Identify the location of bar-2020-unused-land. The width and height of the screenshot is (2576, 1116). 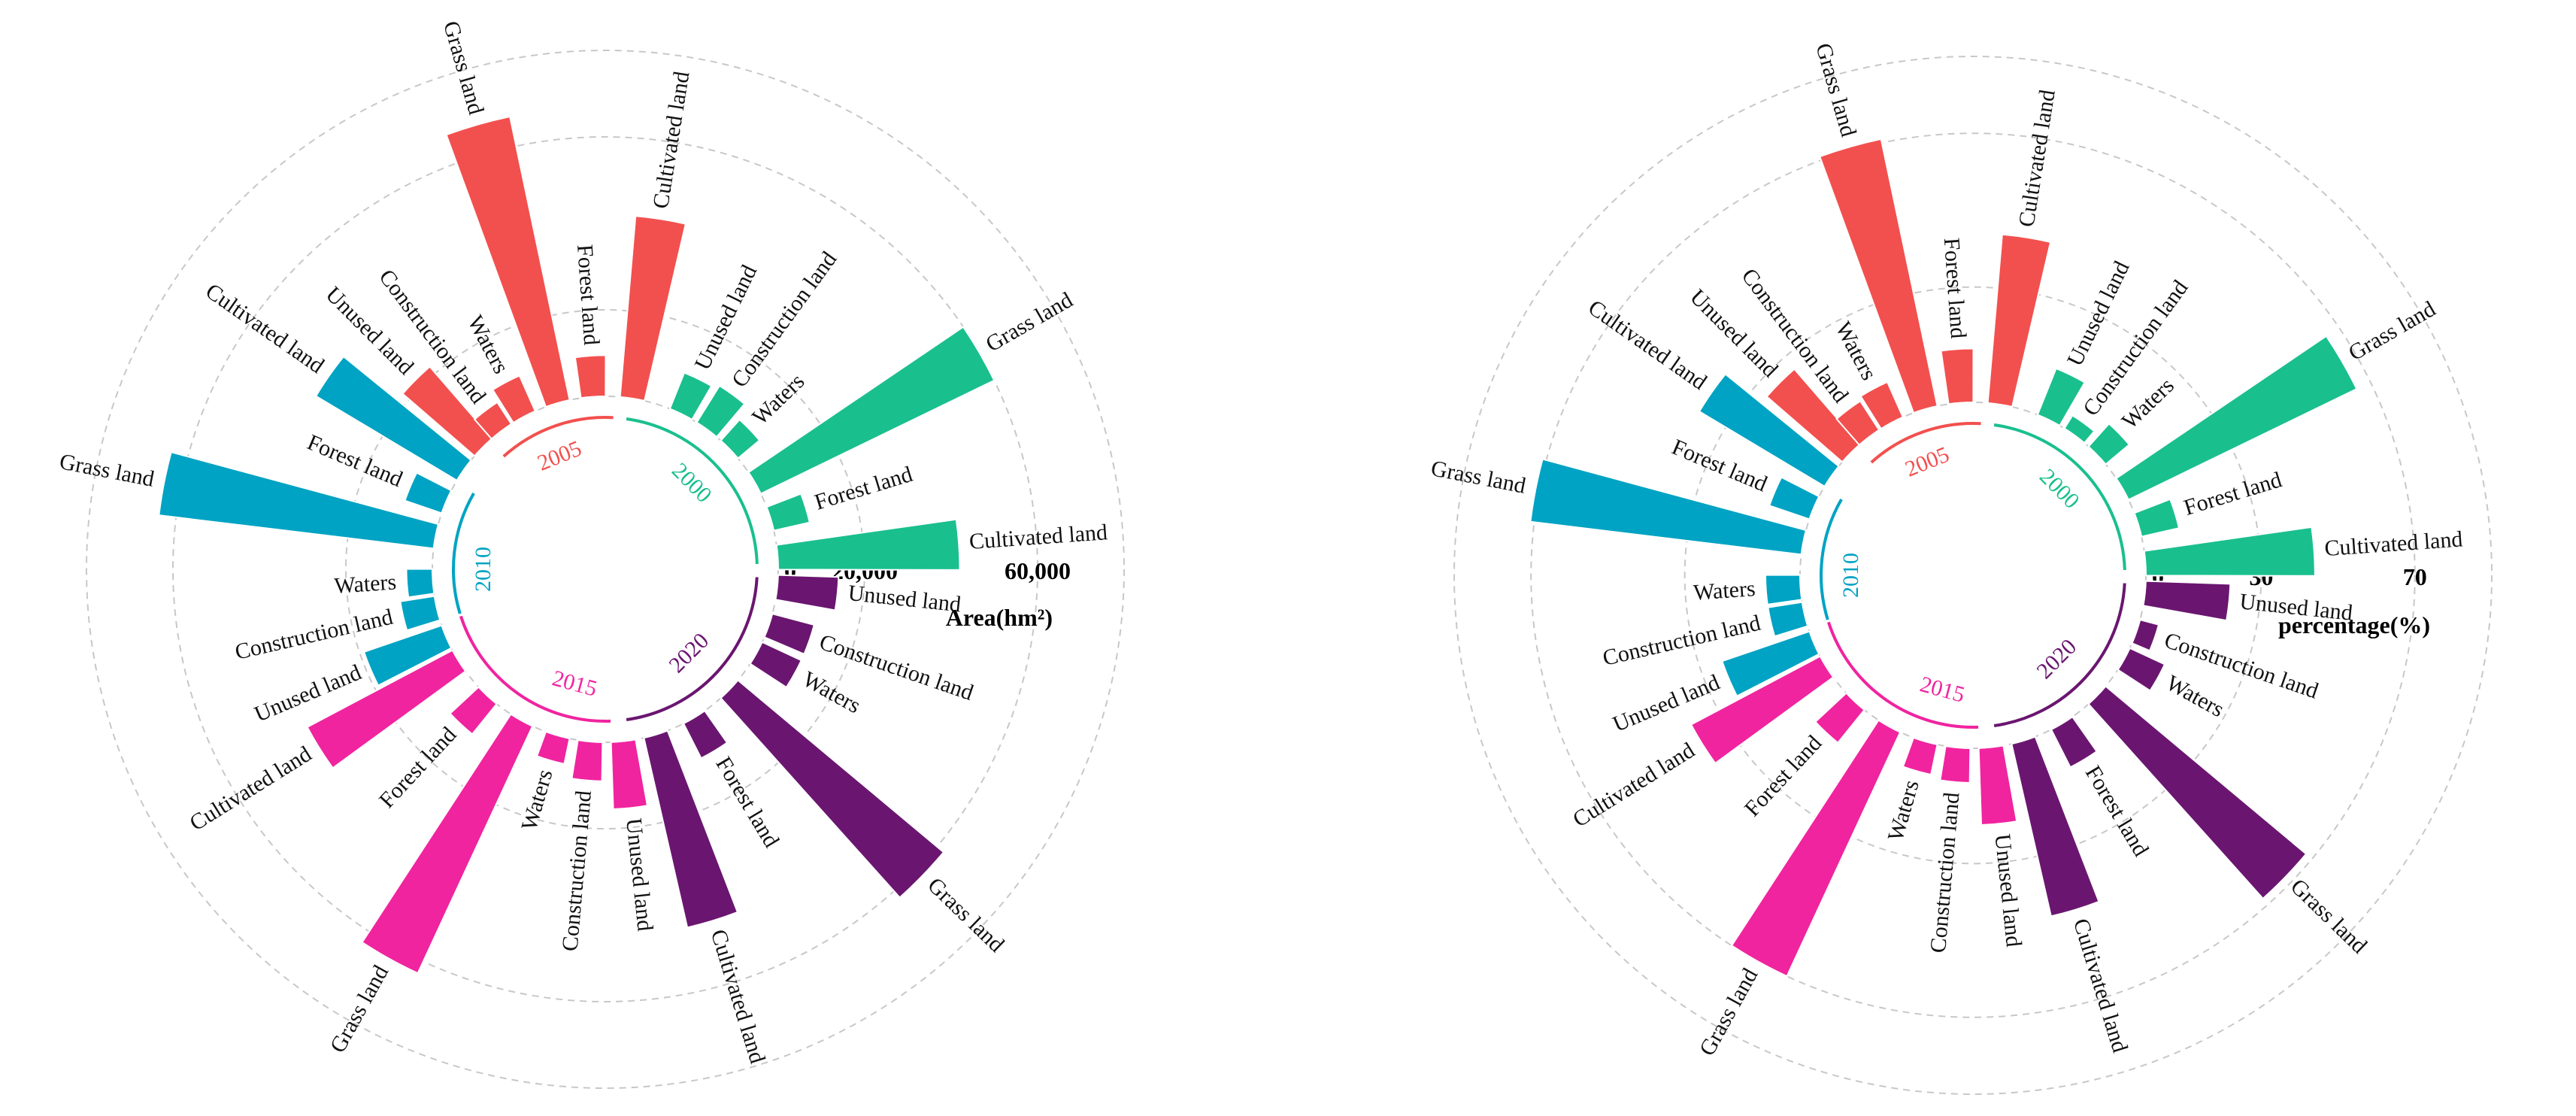
(2187, 601).